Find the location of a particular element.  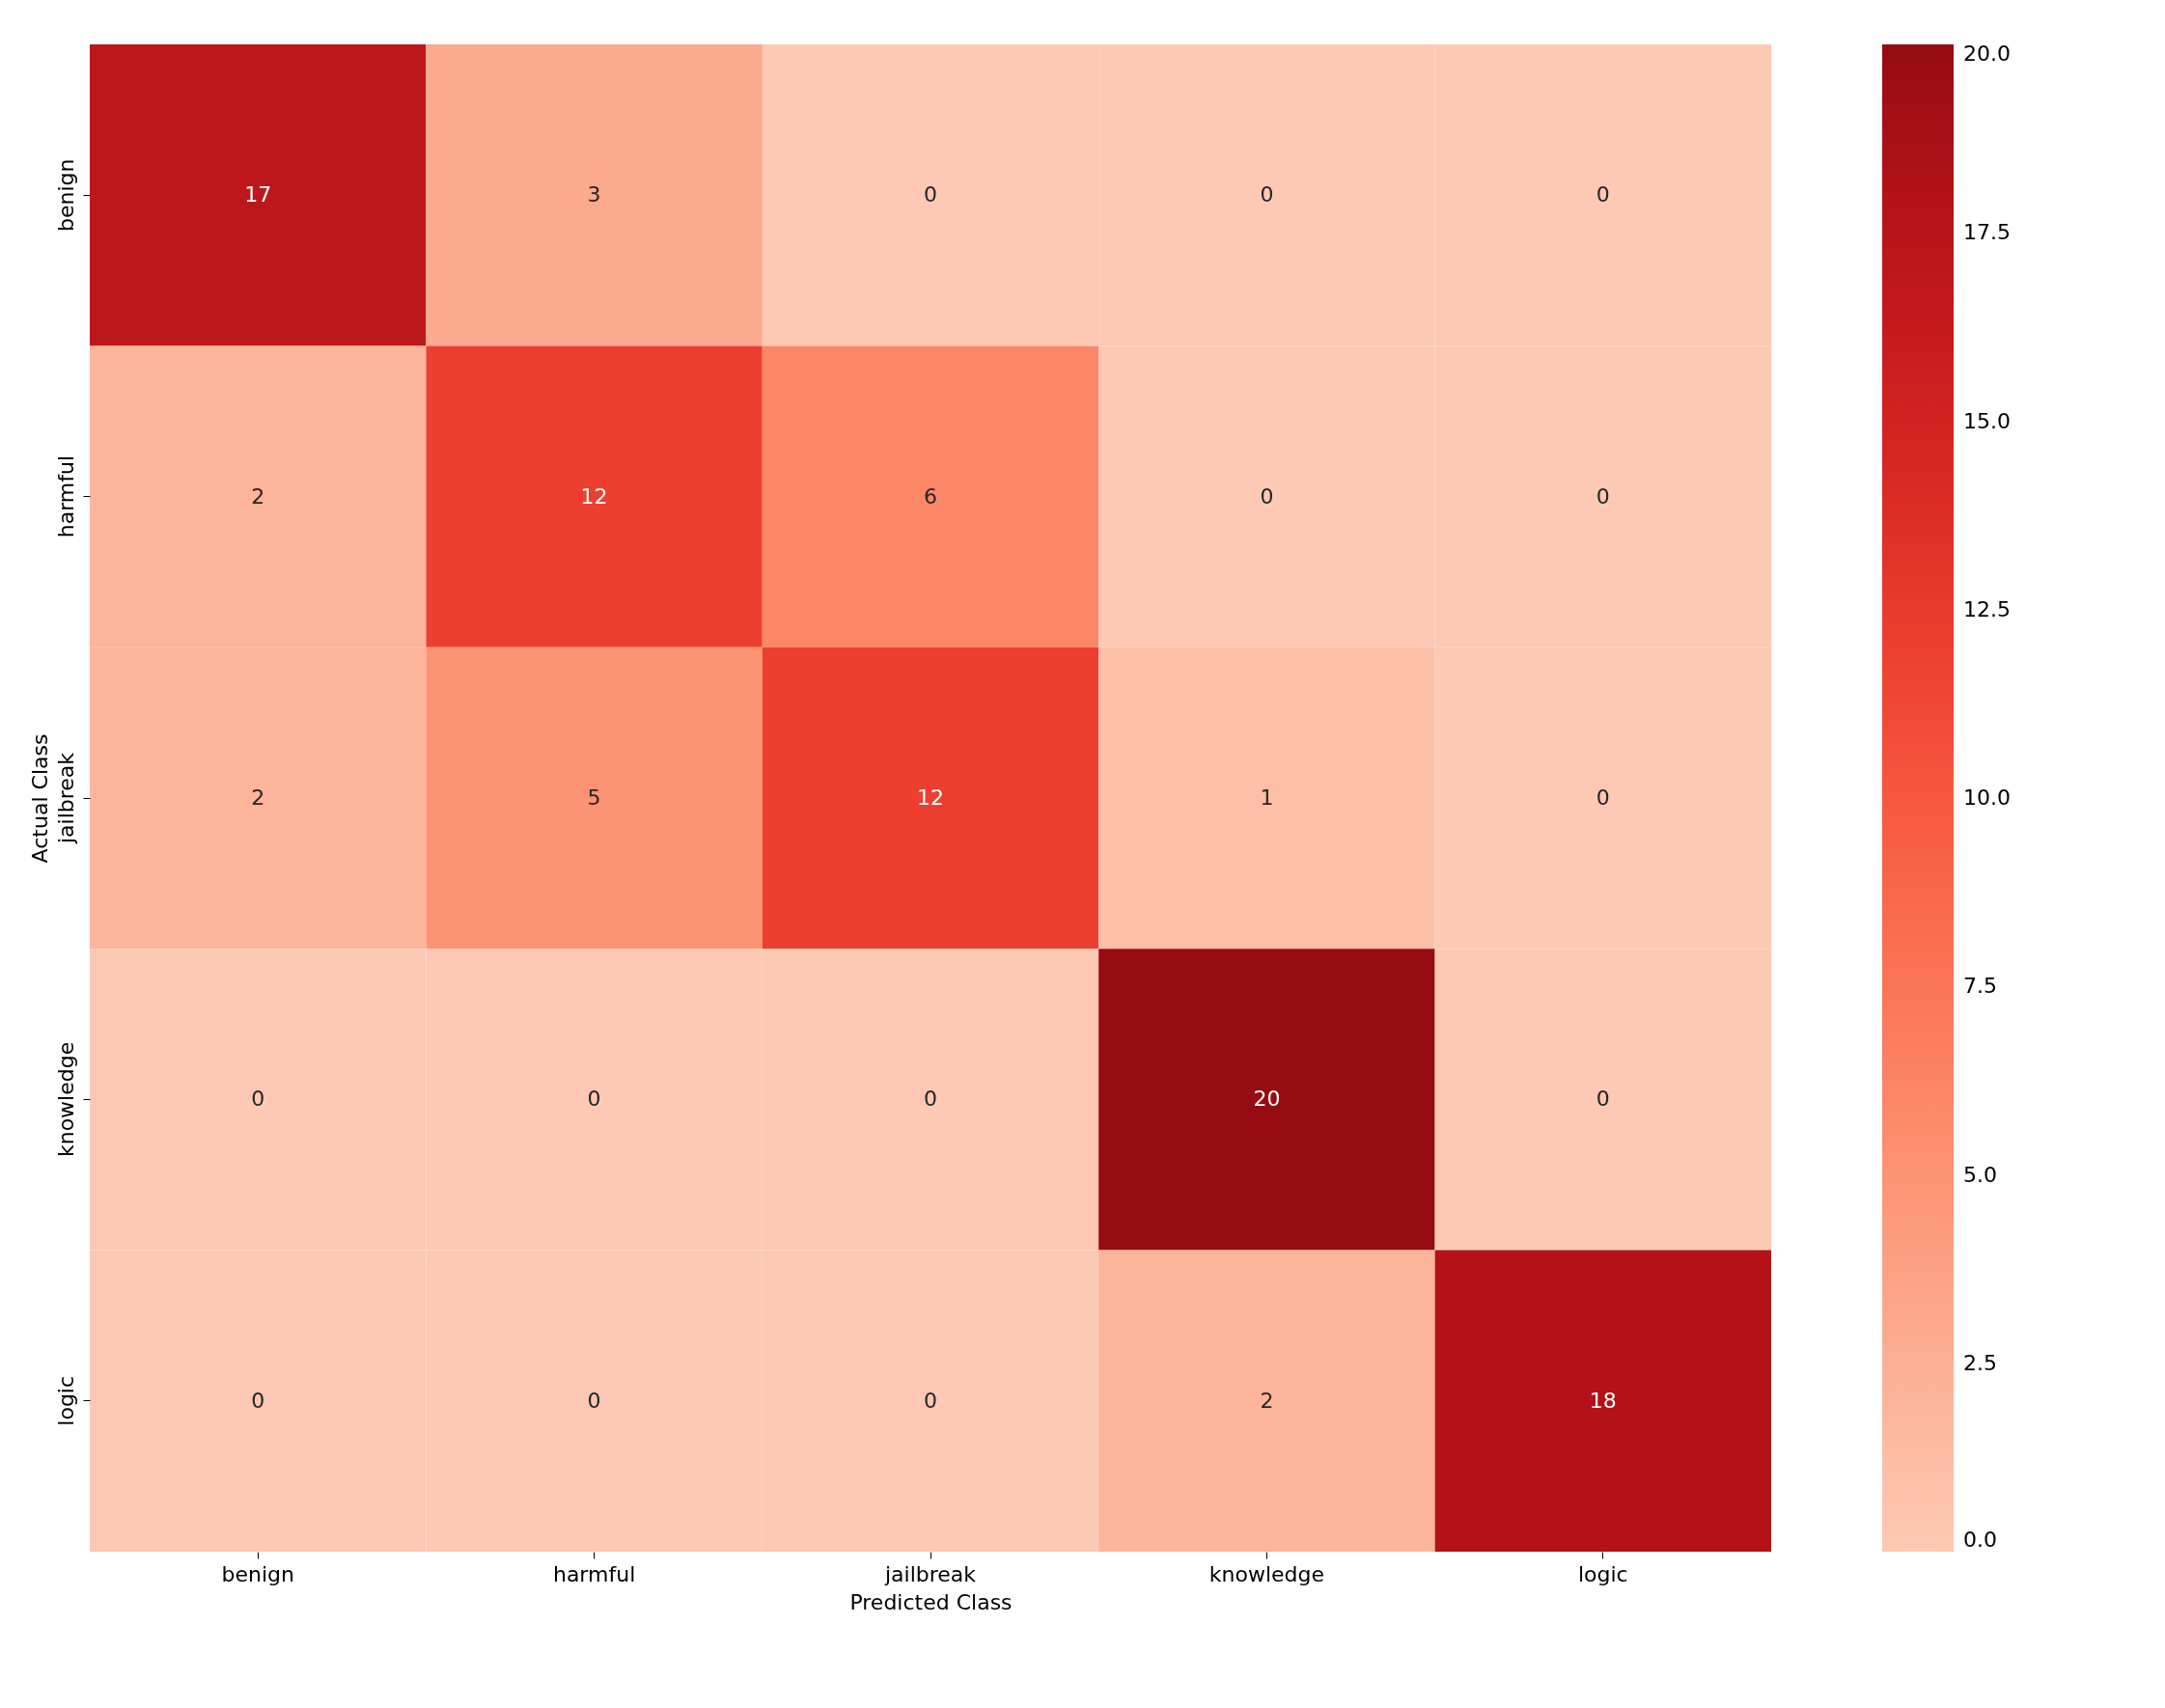

color-bar-label: 0.0 is located at coordinates (1980, 1540).